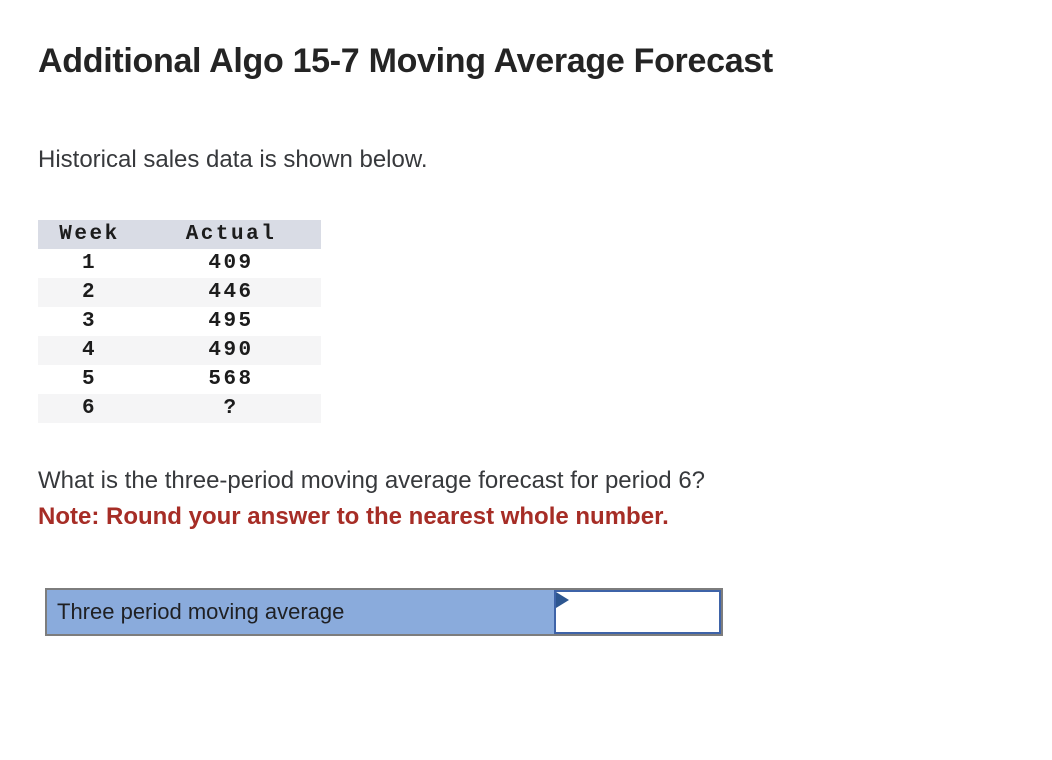 This screenshot has width=1052, height=760. Describe the element at coordinates (89, 350) in the screenshot. I see `week-cell: 4` at that location.